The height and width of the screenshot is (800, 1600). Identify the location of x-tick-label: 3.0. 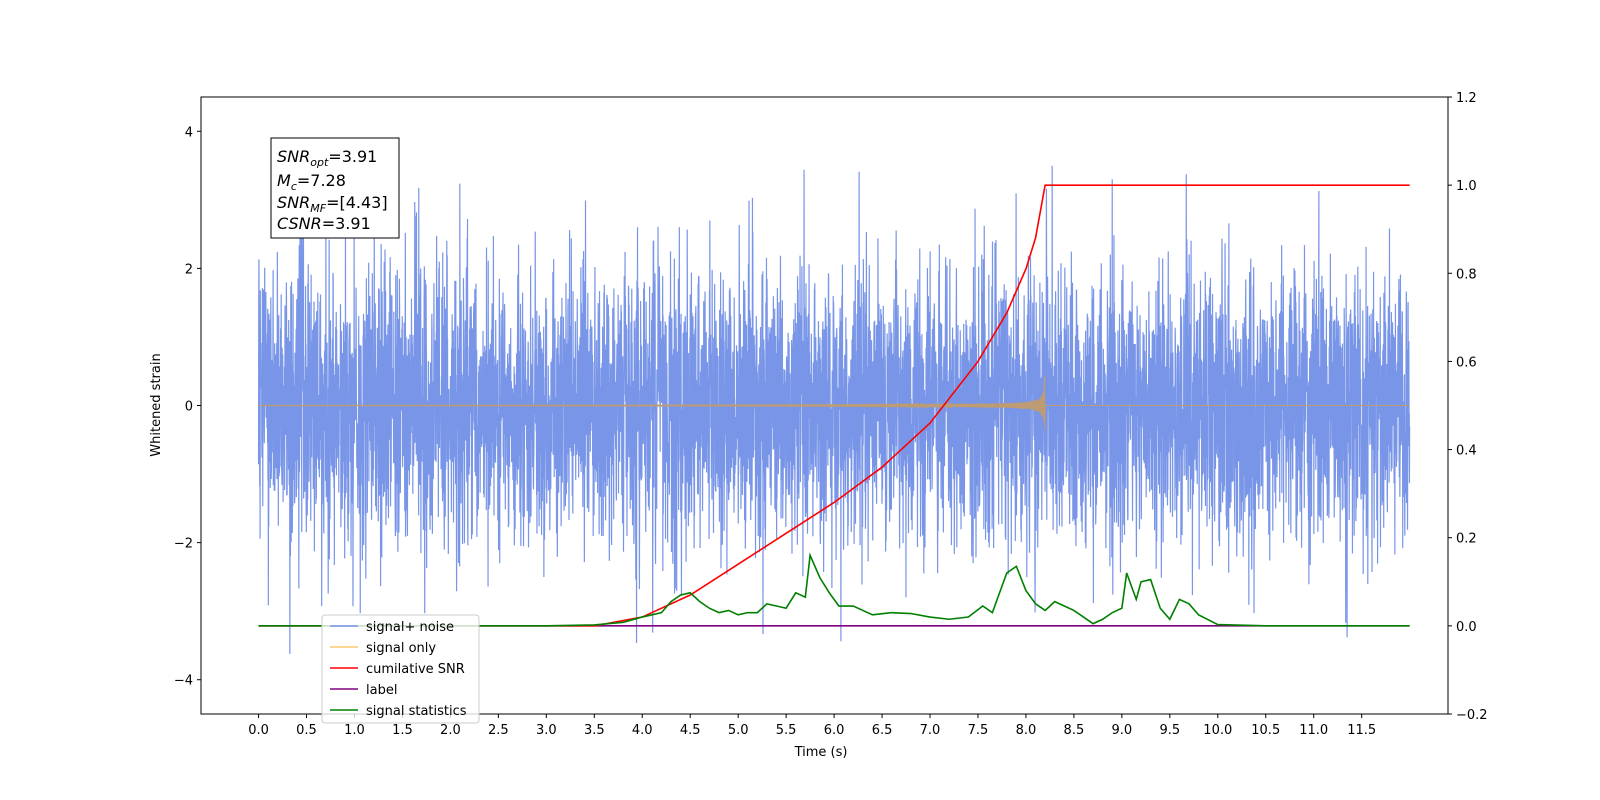
(546, 730).